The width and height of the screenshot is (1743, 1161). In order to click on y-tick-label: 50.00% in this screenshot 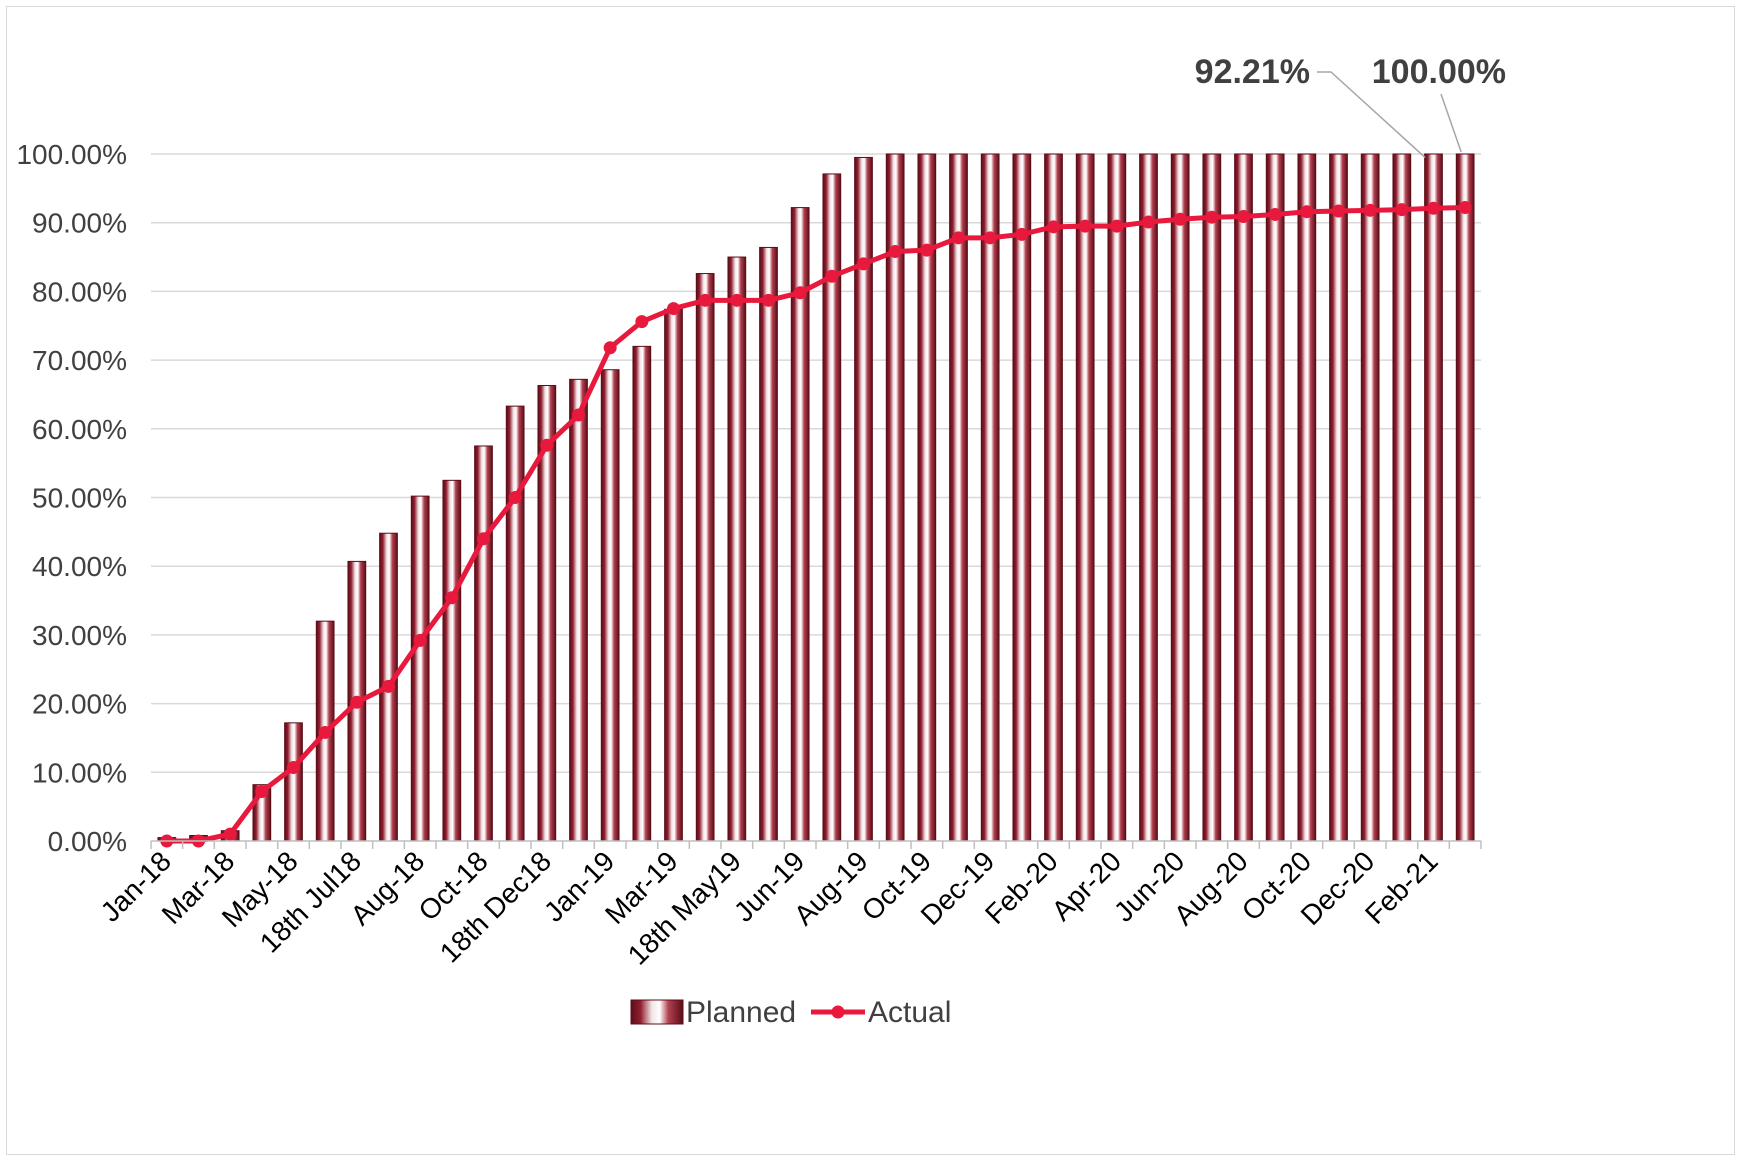, I will do `click(79, 498)`.